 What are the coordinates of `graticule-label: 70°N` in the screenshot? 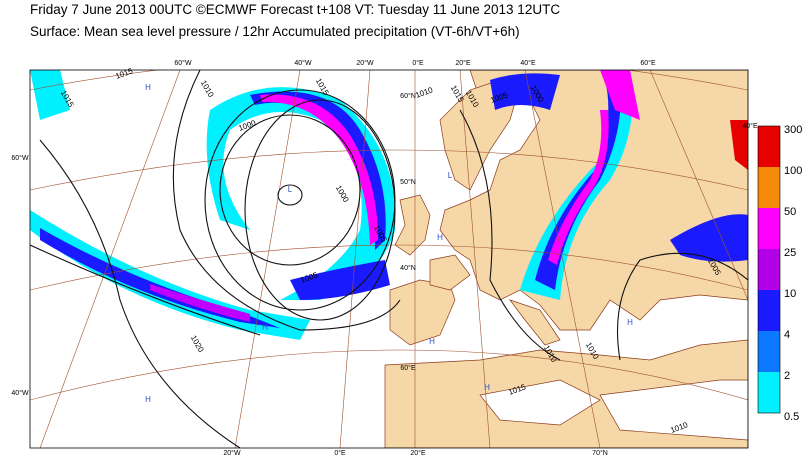 It's located at (600, 453).